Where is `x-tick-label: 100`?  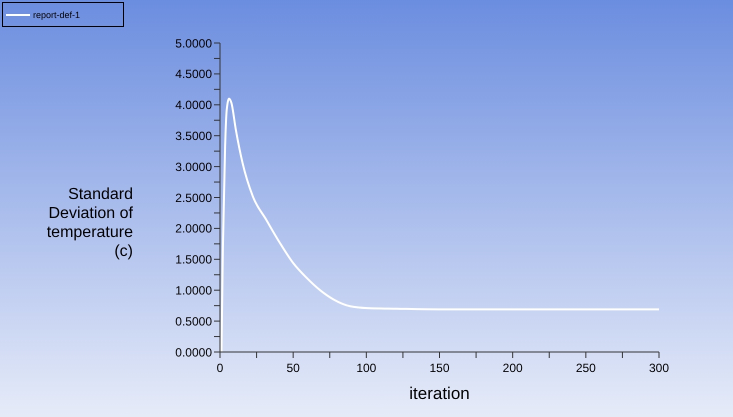
x-tick-label: 100 is located at coordinates (366, 368).